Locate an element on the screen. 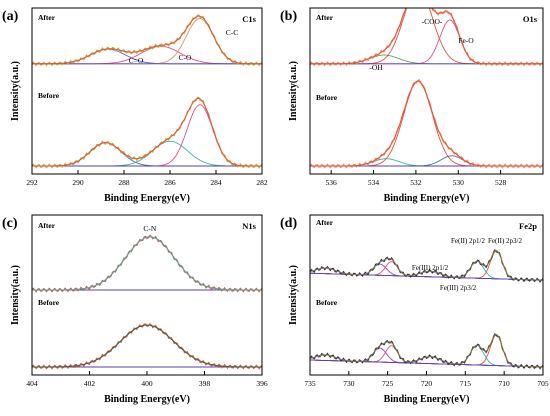 This screenshot has width=550, height=416. x-tick-label: 402 is located at coordinates (90, 383).